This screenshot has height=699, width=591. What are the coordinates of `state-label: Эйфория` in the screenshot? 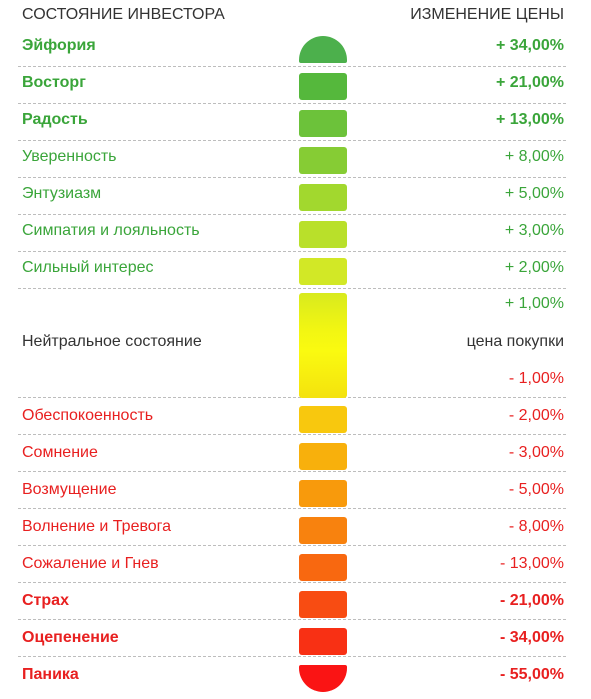 It's located at (59, 45).